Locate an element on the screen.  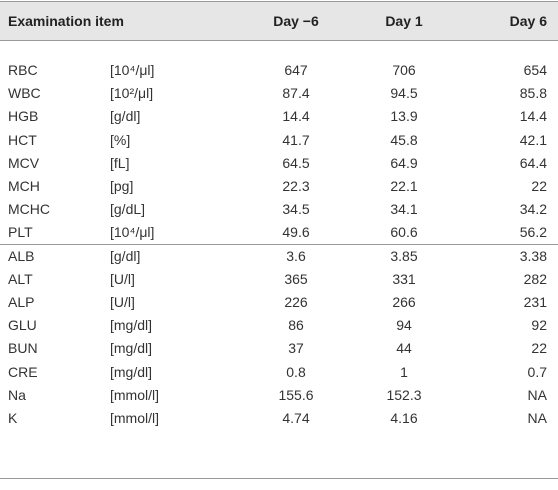
item-name: ALT is located at coordinates (20, 278).